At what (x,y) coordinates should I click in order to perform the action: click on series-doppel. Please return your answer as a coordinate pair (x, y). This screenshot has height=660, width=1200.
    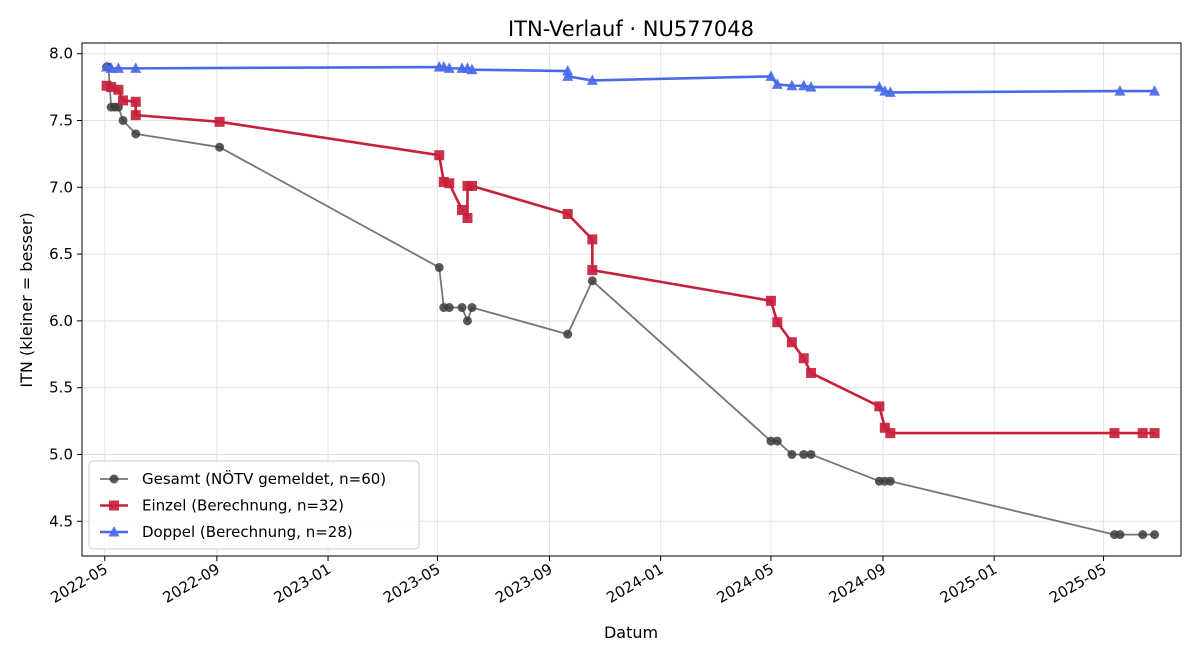
    Looking at the image, I should click on (631, 79).